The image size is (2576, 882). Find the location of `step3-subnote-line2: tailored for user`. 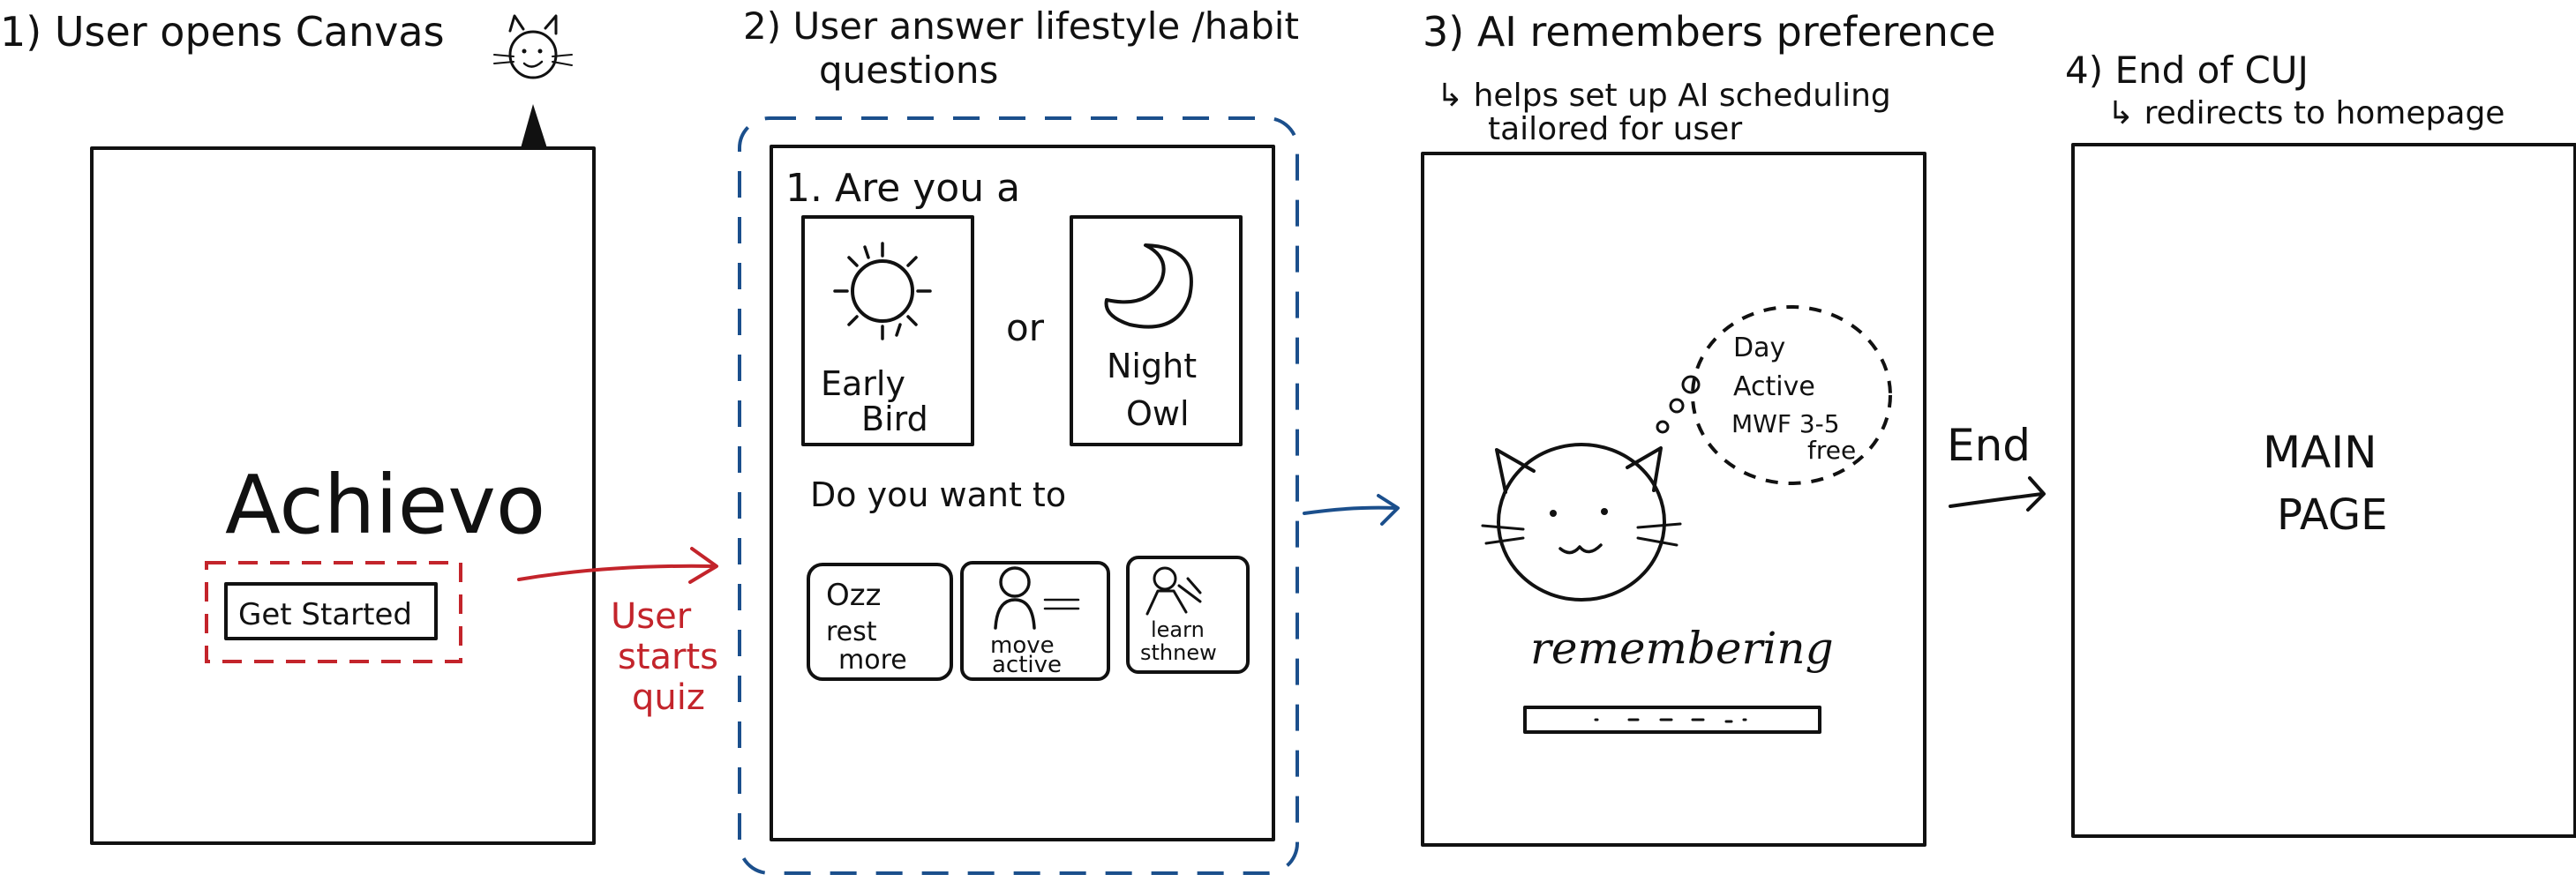

step3-subnote-line2: tailored for user is located at coordinates (1615, 129).